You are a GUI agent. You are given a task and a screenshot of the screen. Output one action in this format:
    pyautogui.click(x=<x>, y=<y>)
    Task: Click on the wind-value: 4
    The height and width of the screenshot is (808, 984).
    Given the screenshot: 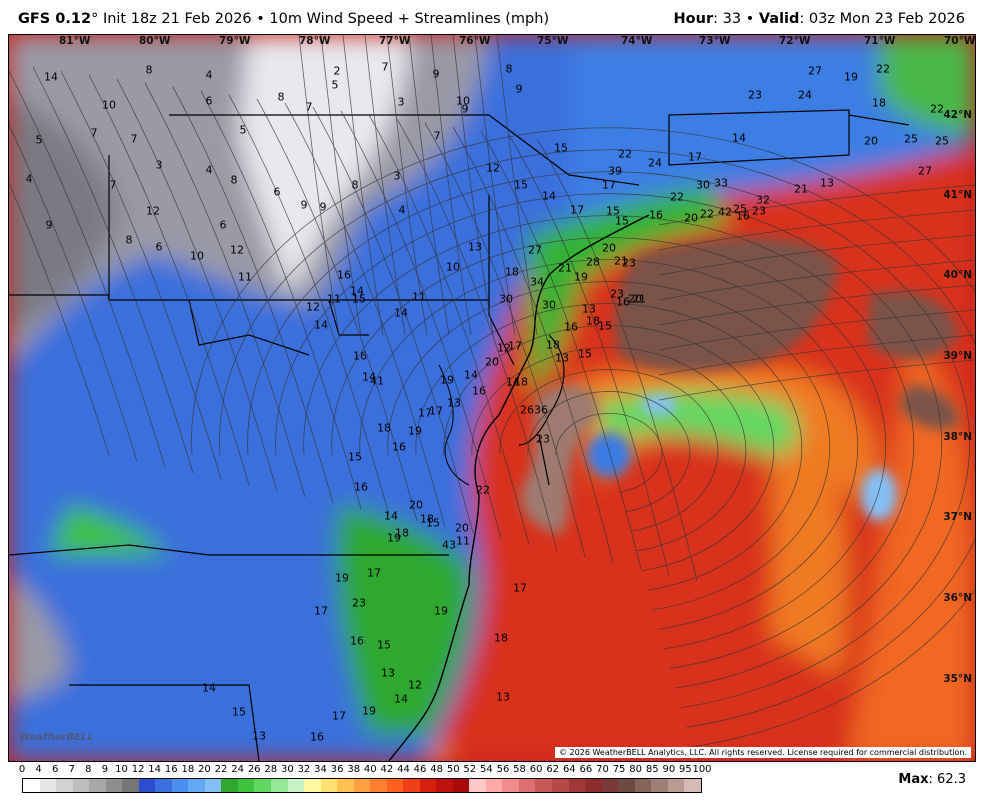 What is the action you would take?
    pyautogui.click(x=402, y=210)
    